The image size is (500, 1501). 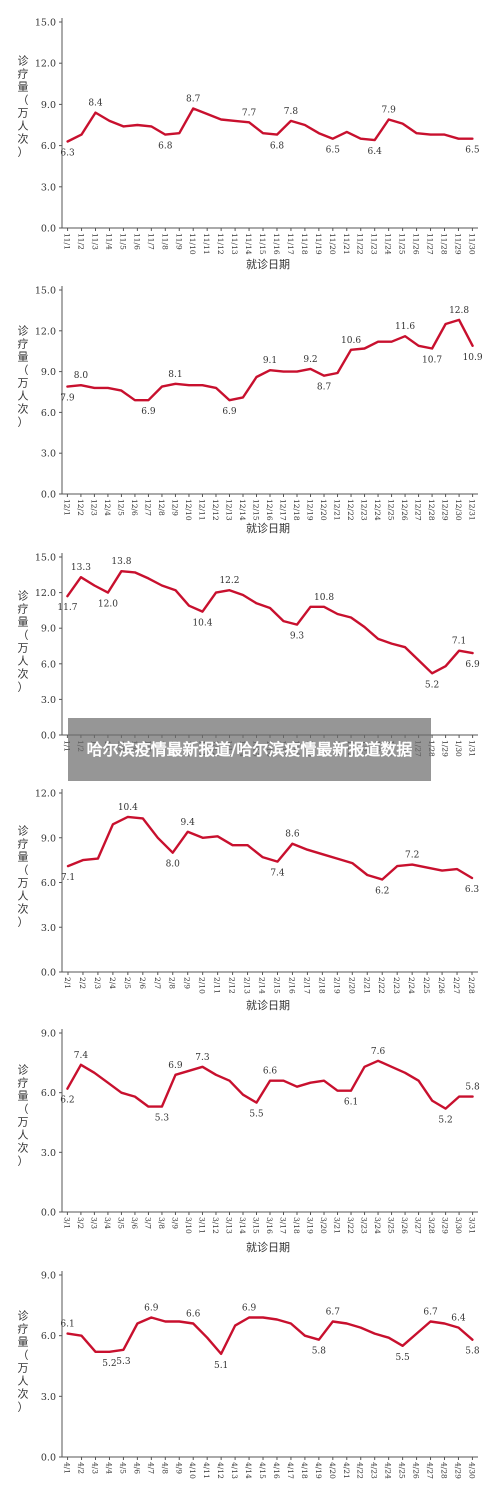 I want to click on x-tick-label: 3/22, so click(x=350, y=1225).